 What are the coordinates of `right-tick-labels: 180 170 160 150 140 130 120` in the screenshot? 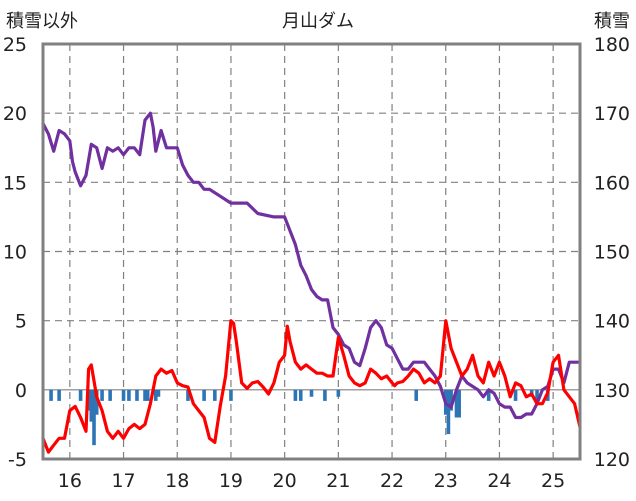 It's located at (612, 252).